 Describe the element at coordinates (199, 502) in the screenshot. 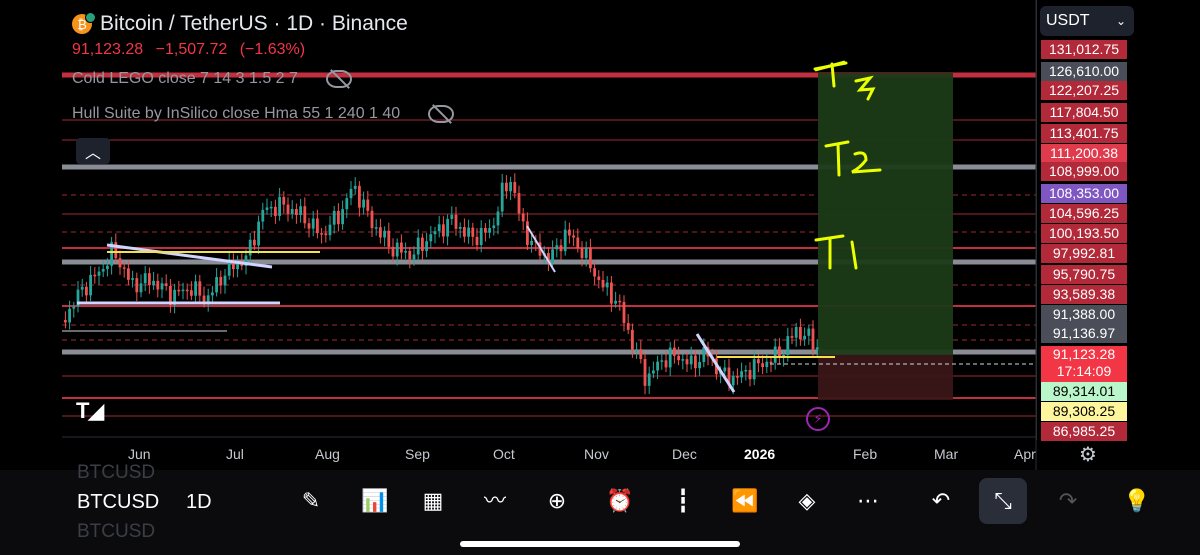

I see `timeframe-button: 1D` at that location.